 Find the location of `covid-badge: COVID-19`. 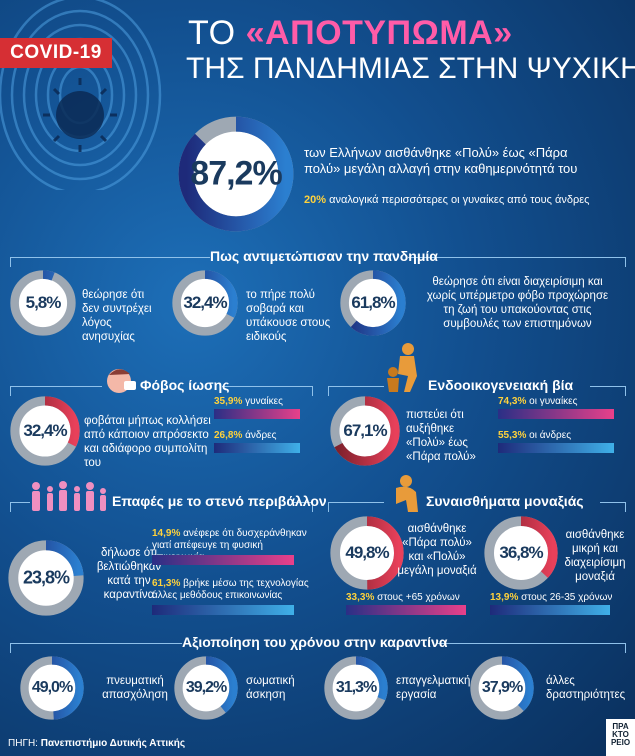

covid-badge: COVID-19 is located at coordinates (56, 53).